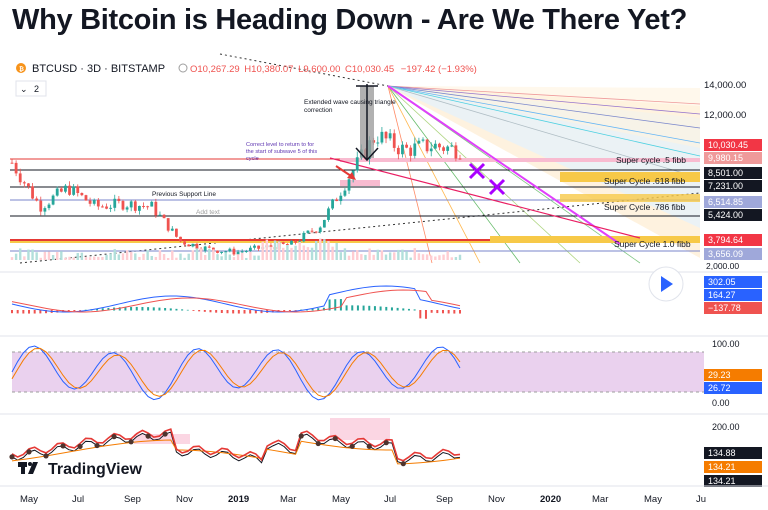 The height and width of the screenshot is (510, 768). What do you see at coordinates (183, 68) in the screenshot?
I see `visibility-icon` at bounding box center [183, 68].